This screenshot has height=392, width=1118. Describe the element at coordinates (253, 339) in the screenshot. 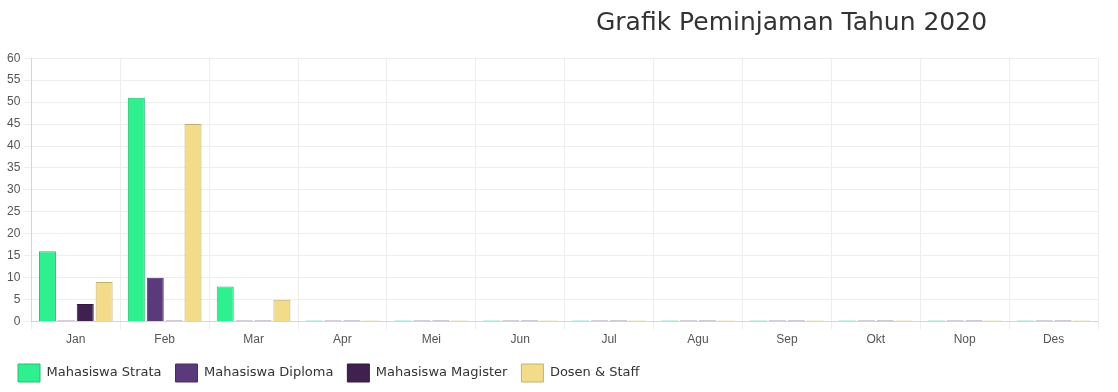

I see `x-tick-label: Mar` at that location.